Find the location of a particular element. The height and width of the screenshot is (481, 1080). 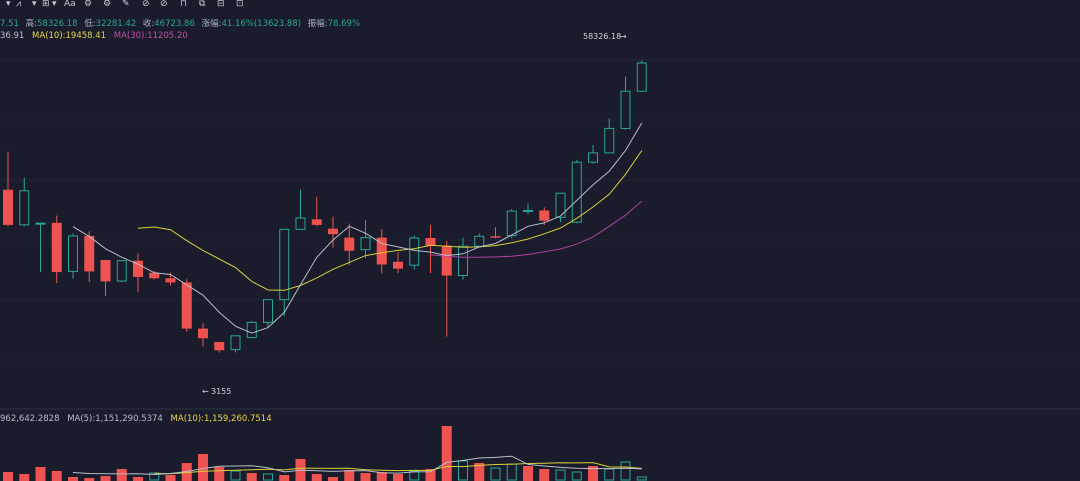

high-annotation: 58326.18 is located at coordinates (602, 36).